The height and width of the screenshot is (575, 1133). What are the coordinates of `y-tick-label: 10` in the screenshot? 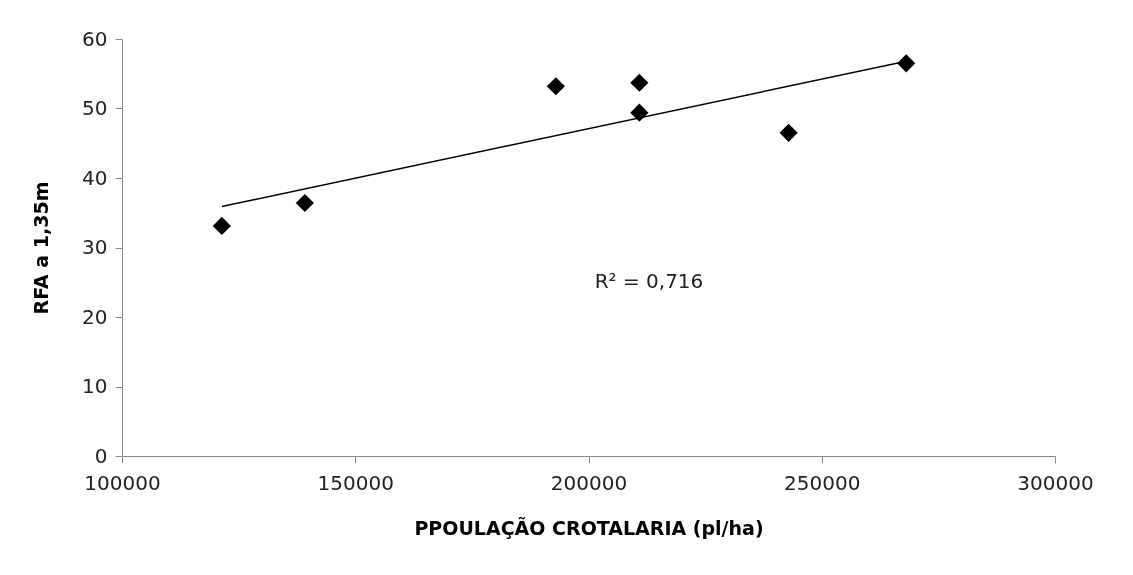 It's located at (95, 386).